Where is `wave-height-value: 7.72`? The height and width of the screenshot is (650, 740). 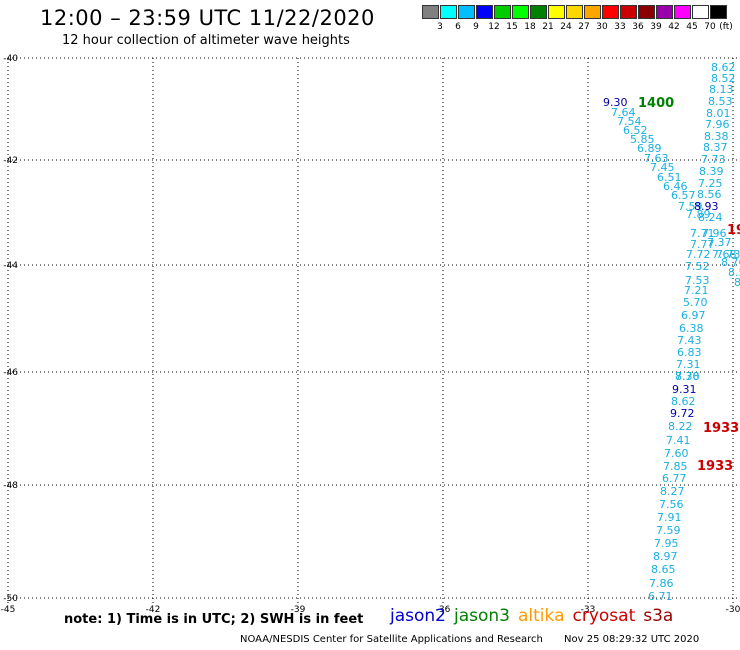
wave-height-value: 7.72 is located at coordinates (698, 254).